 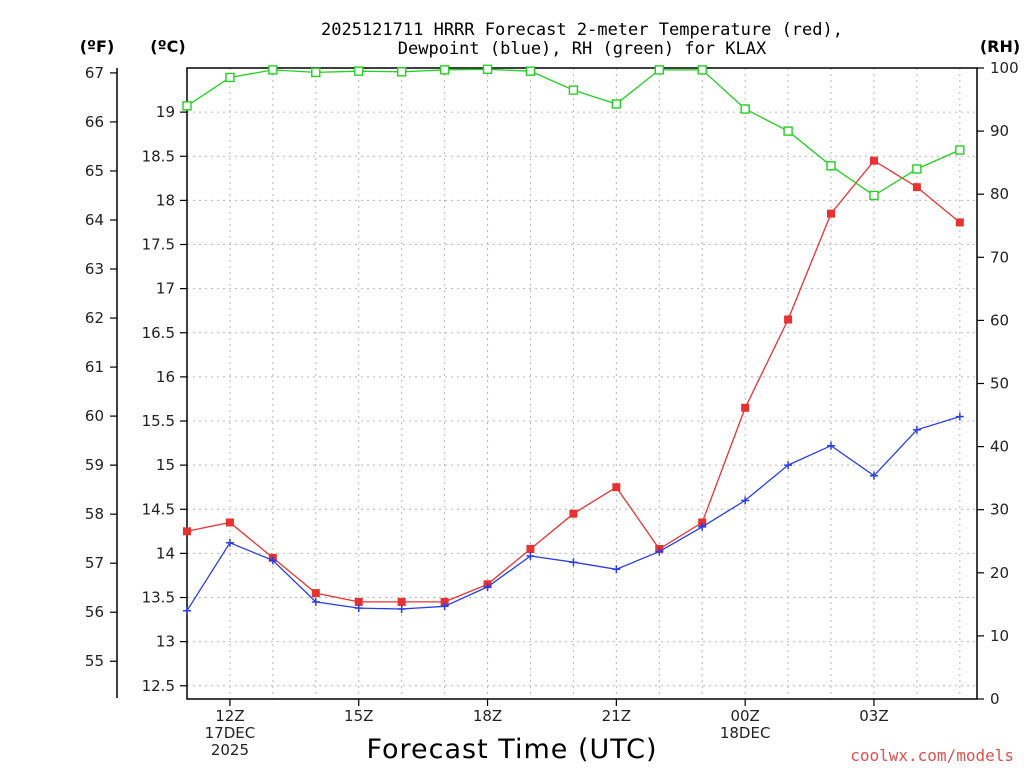 I want to click on celsius-tick-label: 14, so click(x=165, y=553).